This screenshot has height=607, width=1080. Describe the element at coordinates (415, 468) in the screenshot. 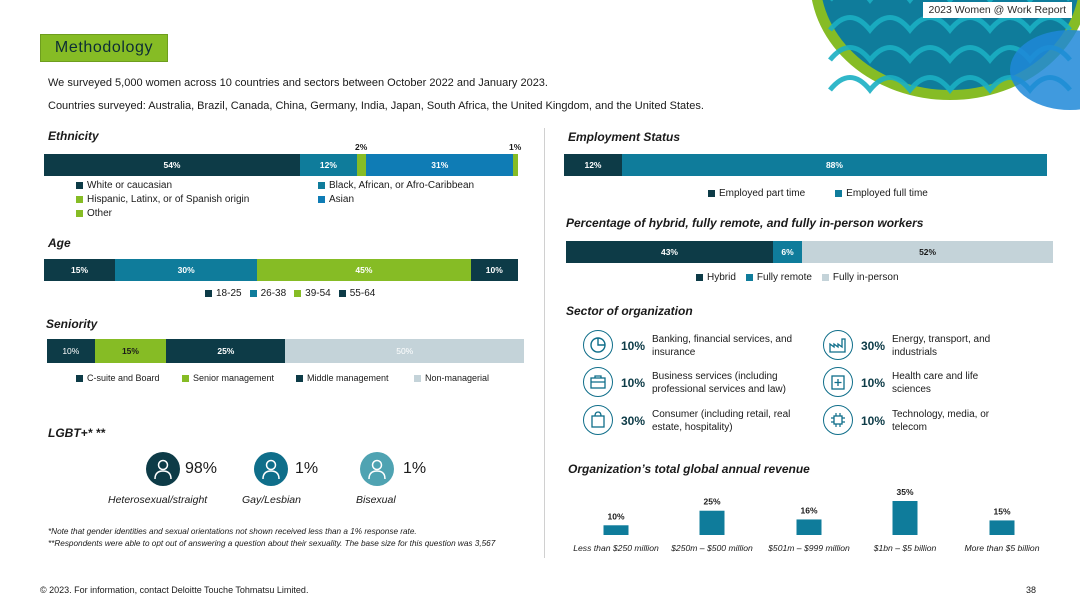

I see `lgbt-bisexual-pct: 1%` at that location.